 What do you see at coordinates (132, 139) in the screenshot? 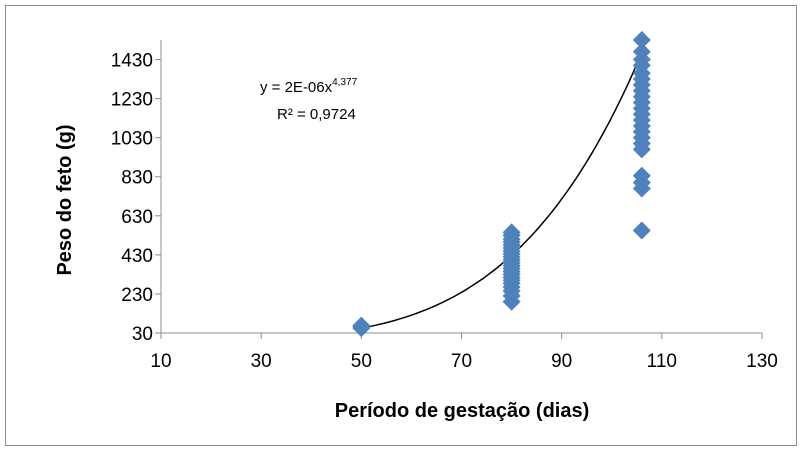
I see `y-tick-label: 1030` at bounding box center [132, 139].